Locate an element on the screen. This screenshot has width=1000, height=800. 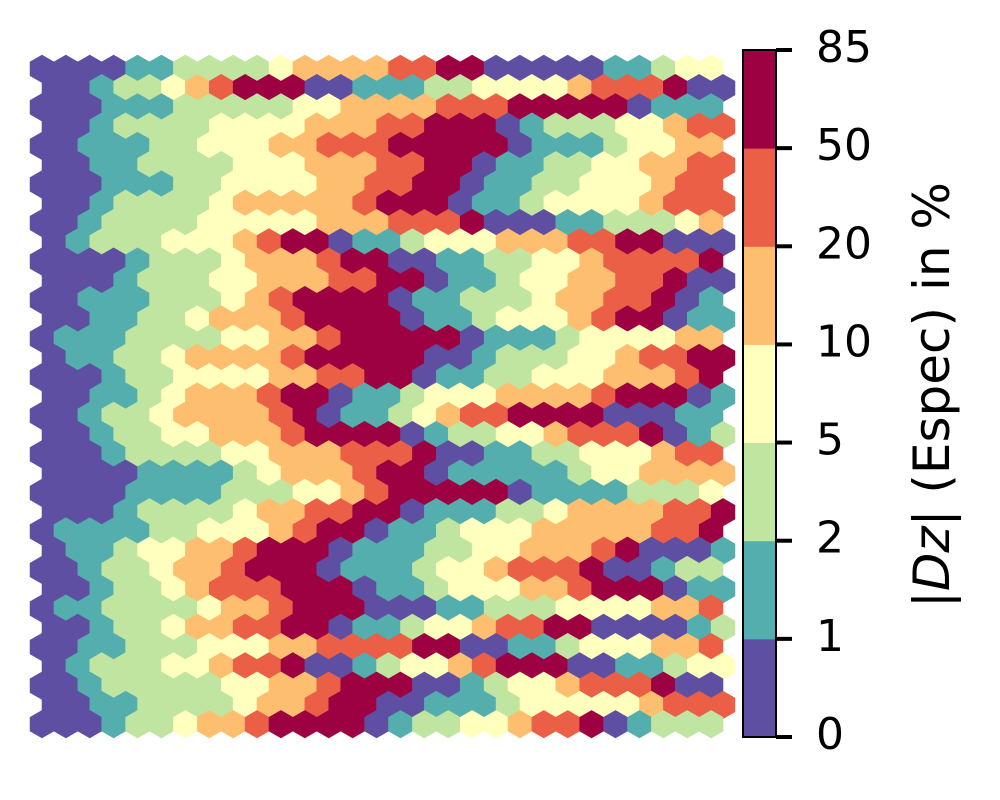
colorbar-label: |Dz| (Espec) in % is located at coordinates (932, 395).